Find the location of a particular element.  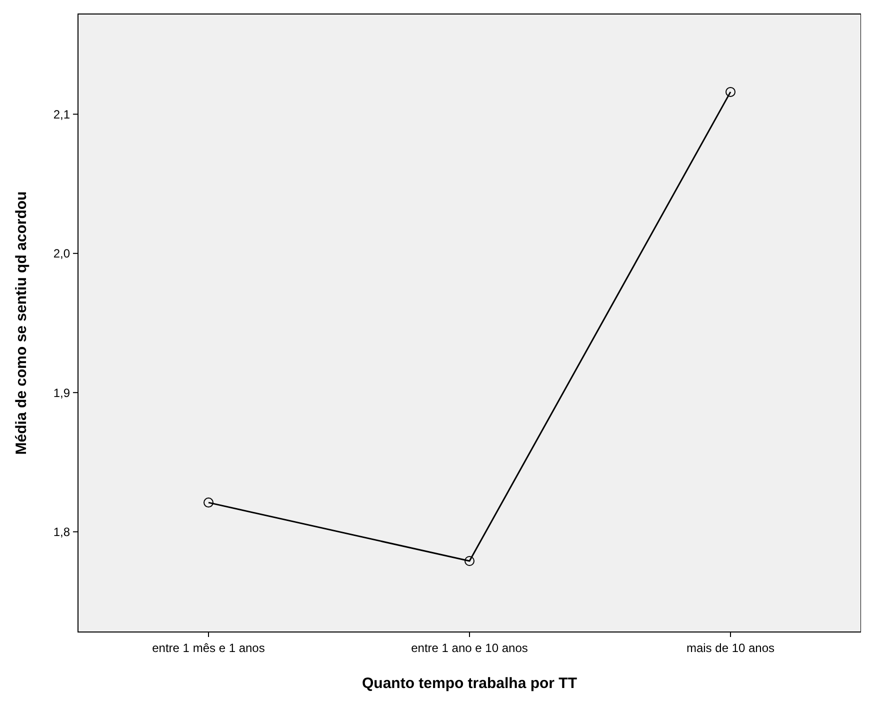

y-tick-label: 1,8 is located at coordinates (61, 531).